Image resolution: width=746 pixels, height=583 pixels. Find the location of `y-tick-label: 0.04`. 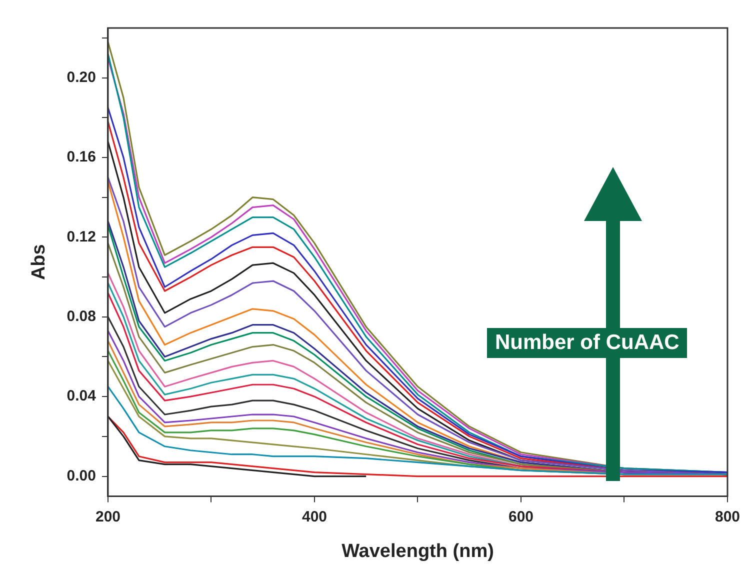

y-tick-label: 0.04 is located at coordinates (81, 396).